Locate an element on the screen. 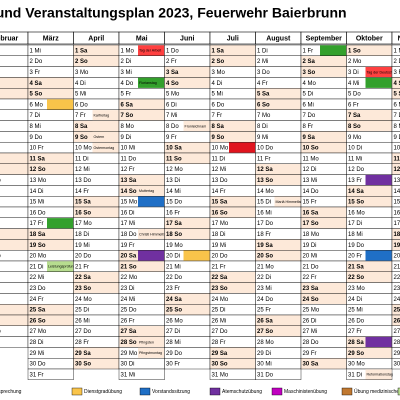 The height and width of the screenshot is (400, 400). day-label: 28 Mo is located at coordinates (265, 343).